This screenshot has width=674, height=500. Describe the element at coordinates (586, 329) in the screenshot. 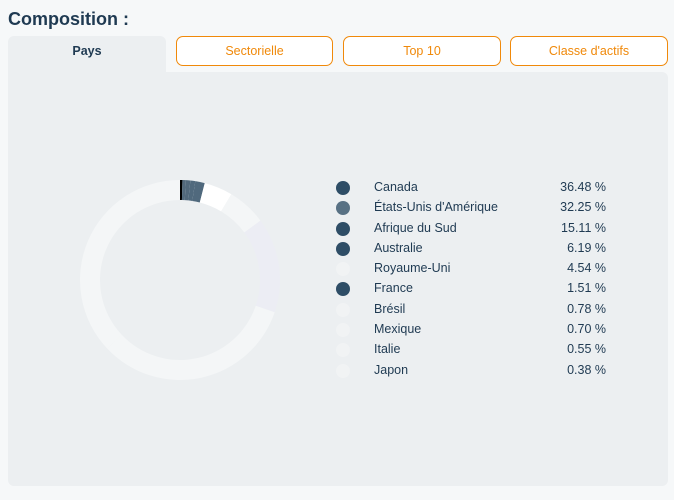

I see `legend-value: 0.70 %` at that location.